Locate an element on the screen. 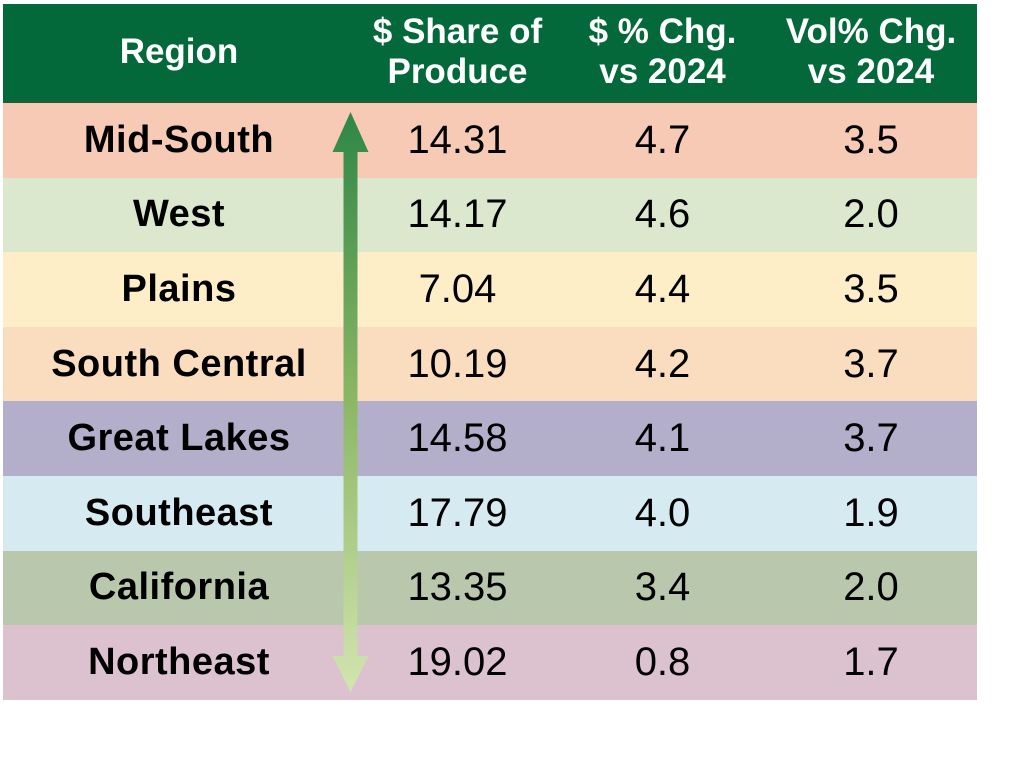  share-cell: 10.19 is located at coordinates (457, 363).